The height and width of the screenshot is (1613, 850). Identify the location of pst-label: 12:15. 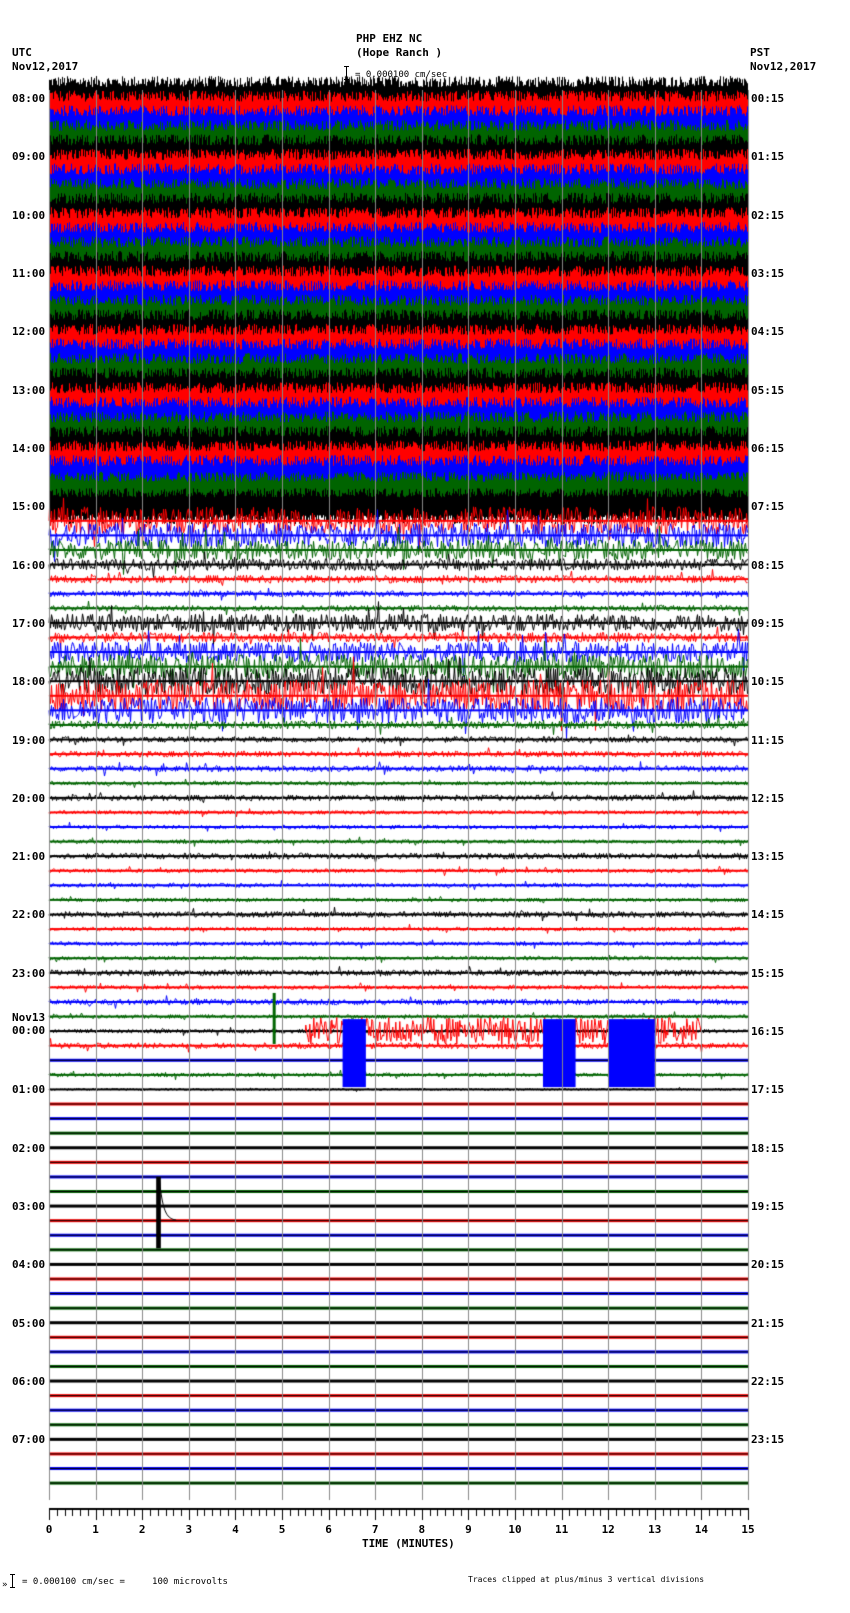
(768, 798).